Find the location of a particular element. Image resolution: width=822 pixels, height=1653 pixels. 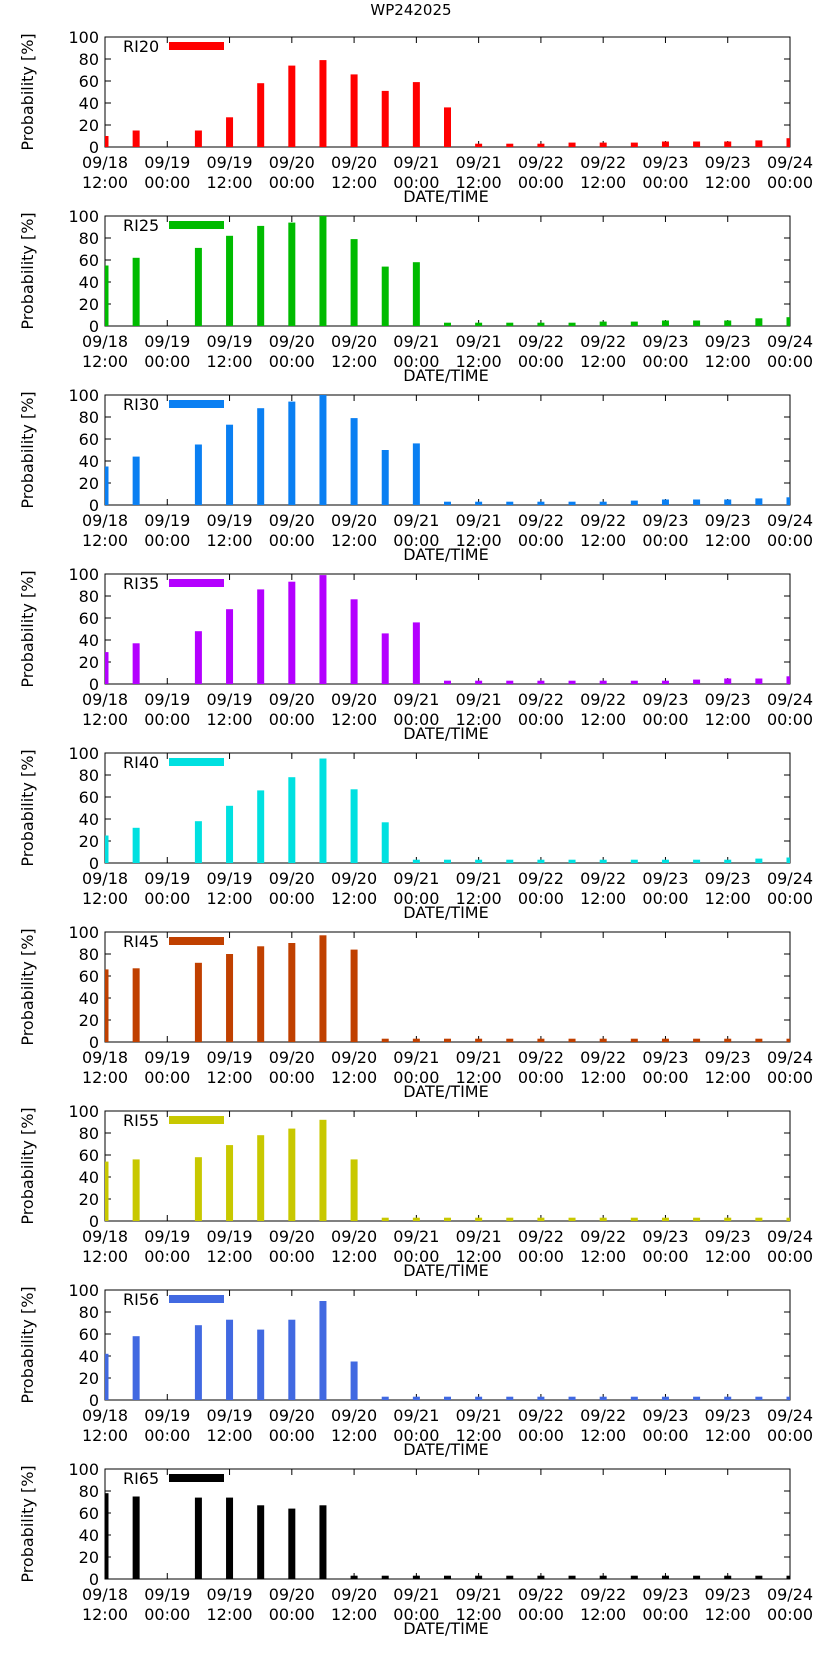

x-axis-label: DATE/TIME is located at coordinates (445, 912).